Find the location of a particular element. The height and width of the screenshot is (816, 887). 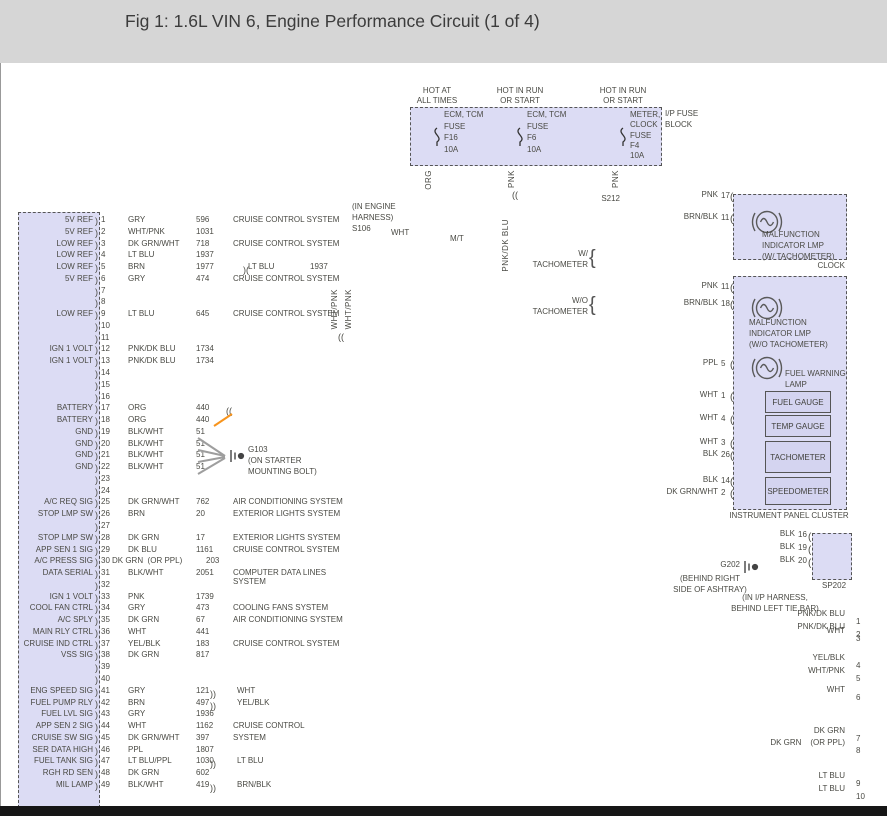

splice-symbol: )( is located at coordinates (246, 270).